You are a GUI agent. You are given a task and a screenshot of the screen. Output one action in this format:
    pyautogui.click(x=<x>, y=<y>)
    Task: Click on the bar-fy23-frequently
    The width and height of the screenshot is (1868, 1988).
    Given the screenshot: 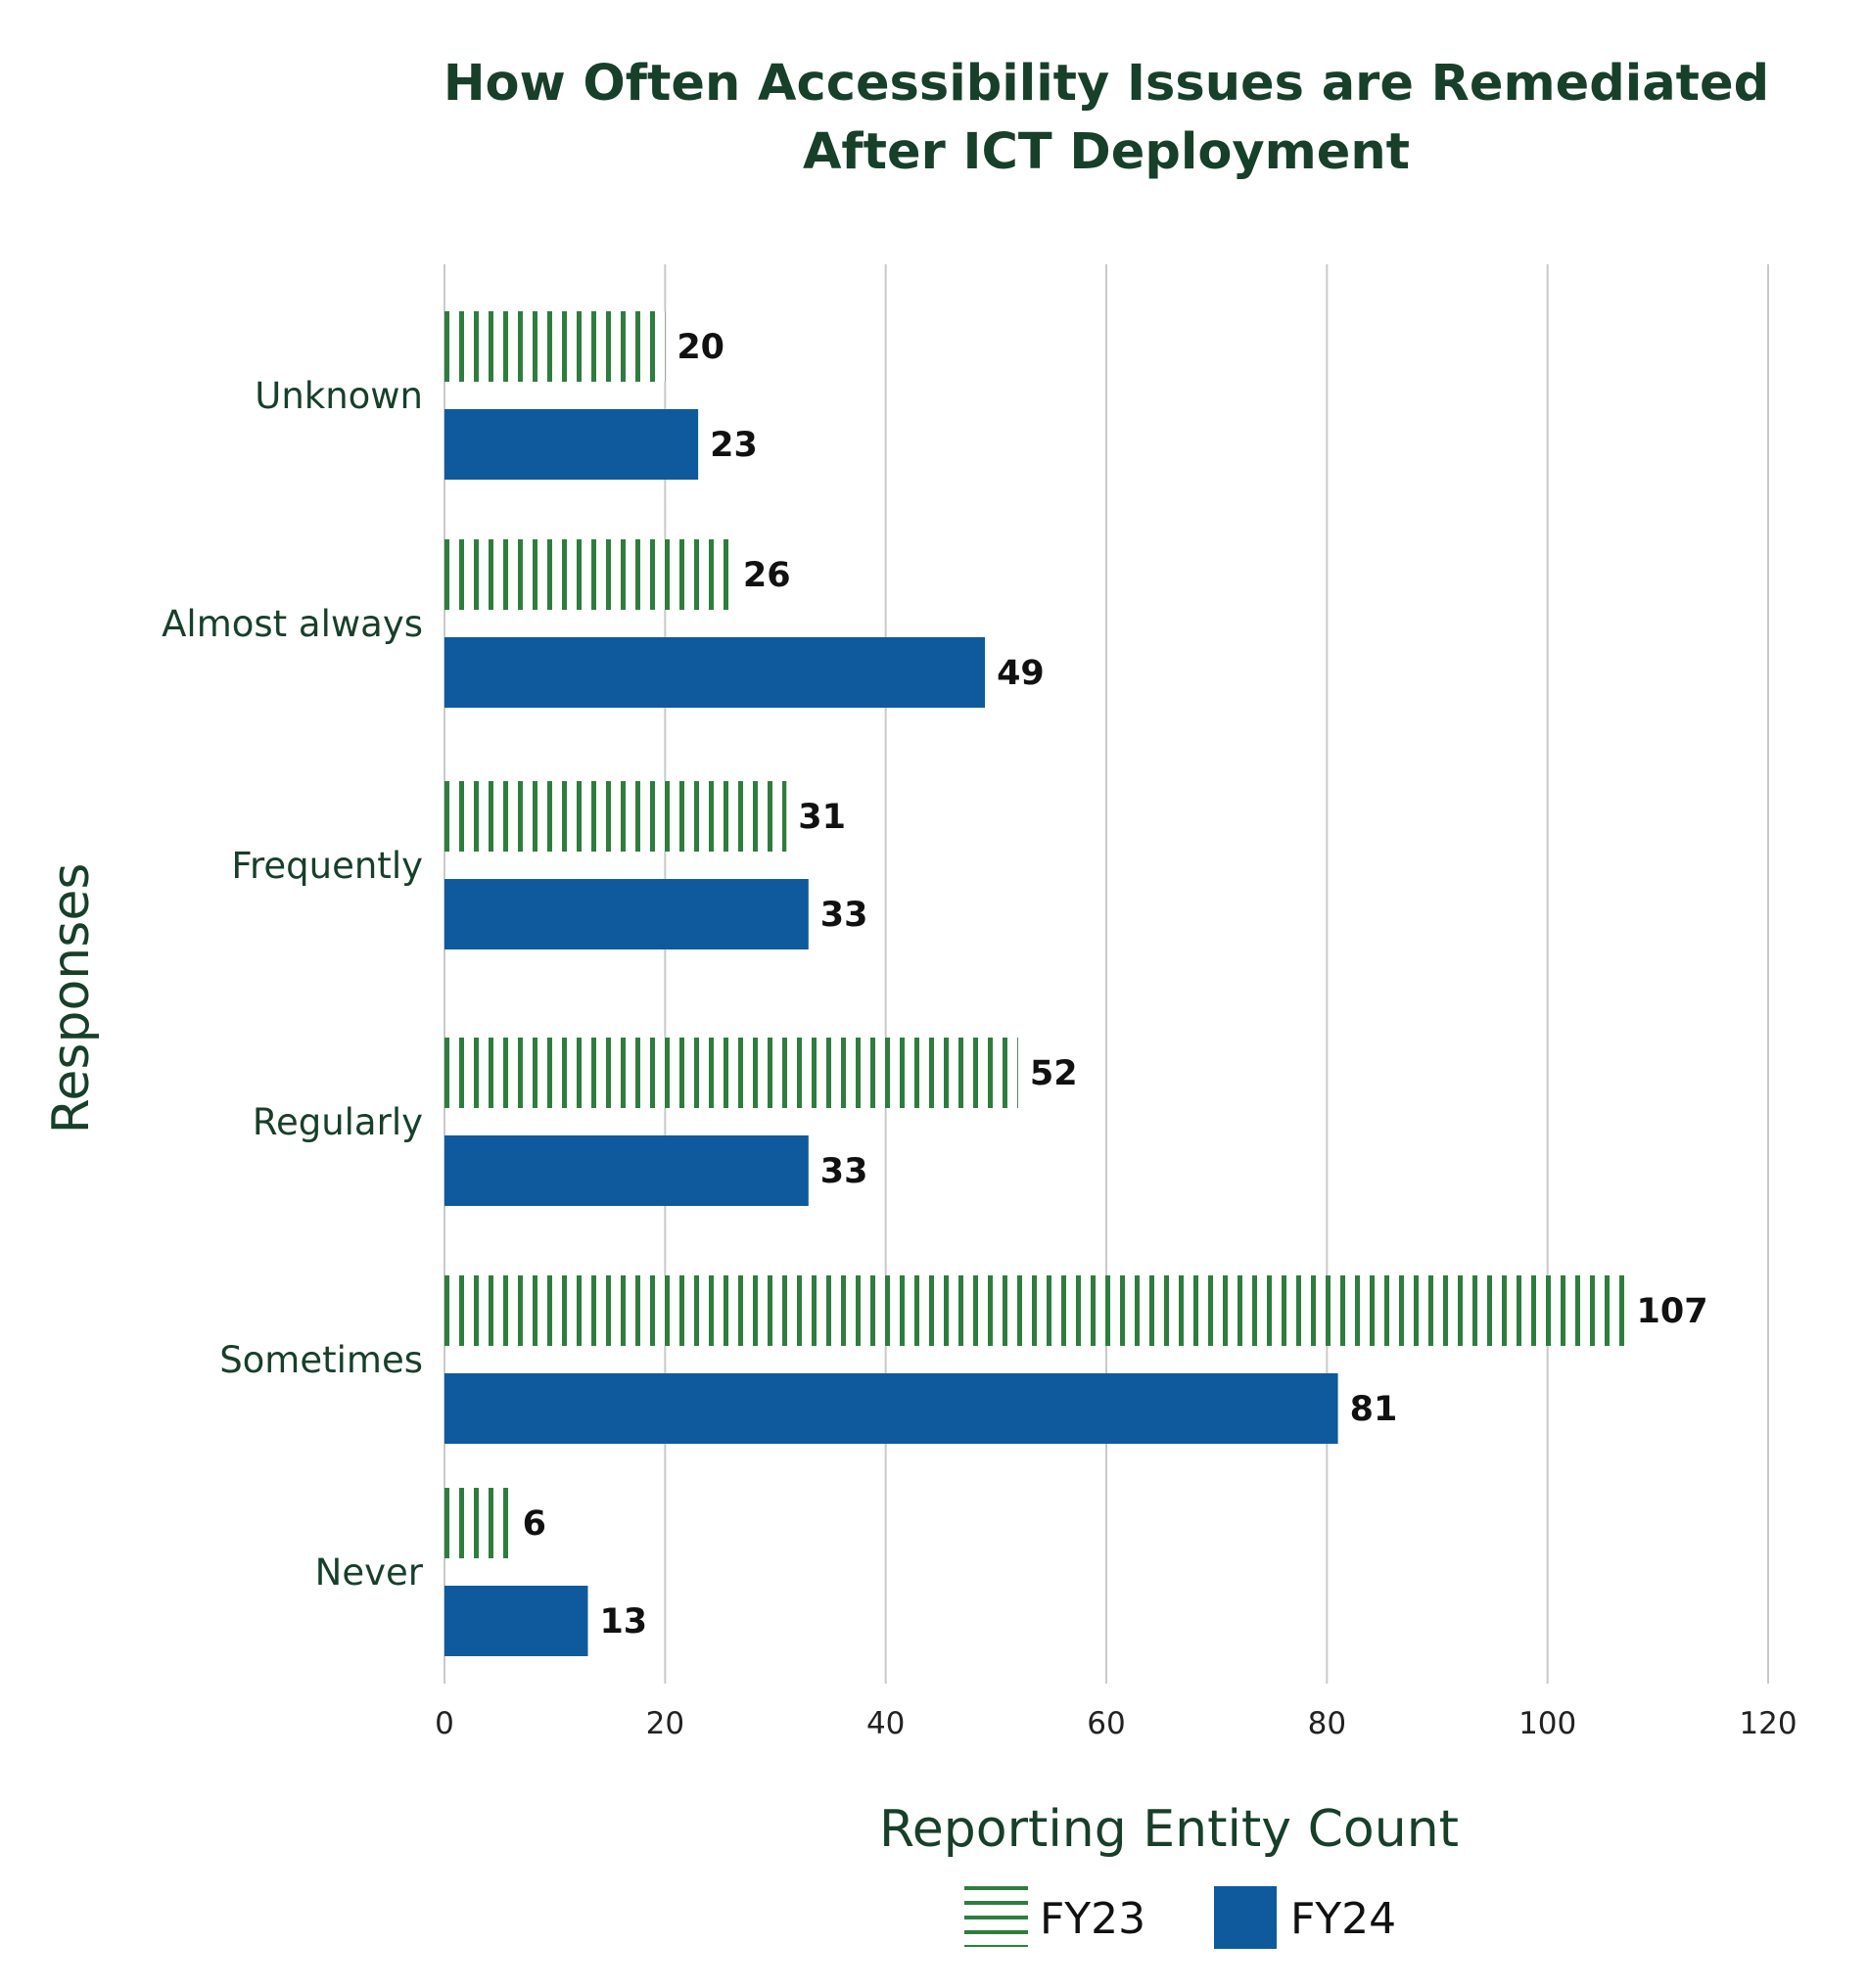 What is the action you would take?
    pyautogui.click(x=615, y=816)
    